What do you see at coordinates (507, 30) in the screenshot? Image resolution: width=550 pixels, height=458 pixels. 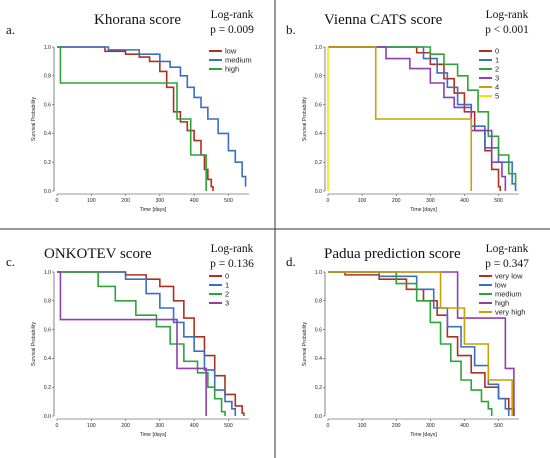 I see `p-value: p < 0.001` at bounding box center [507, 30].